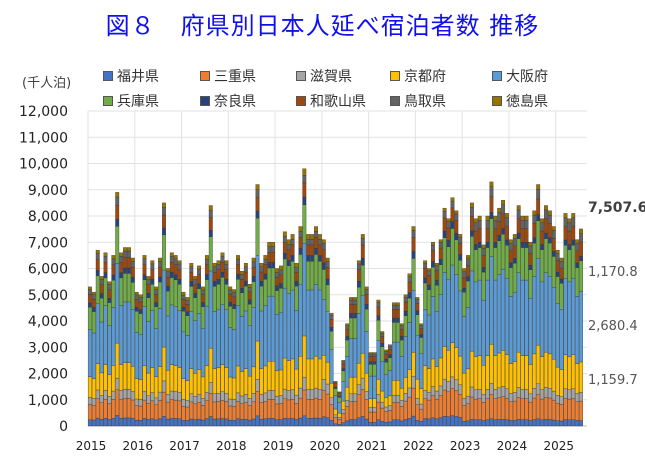  What do you see at coordinates (425, 102) in the screenshot?
I see `legend-label: 鳥取県` at bounding box center [425, 102].